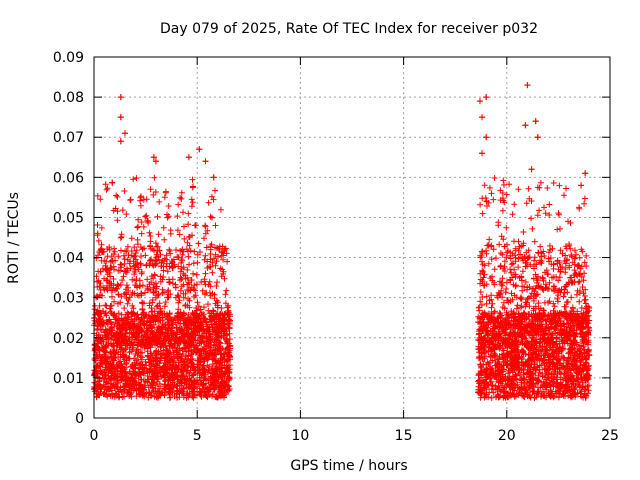 The height and width of the screenshot is (480, 640). What do you see at coordinates (68, 259) in the screenshot?
I see `y-tick-label: 0.04` at bounding box center [68, 259].